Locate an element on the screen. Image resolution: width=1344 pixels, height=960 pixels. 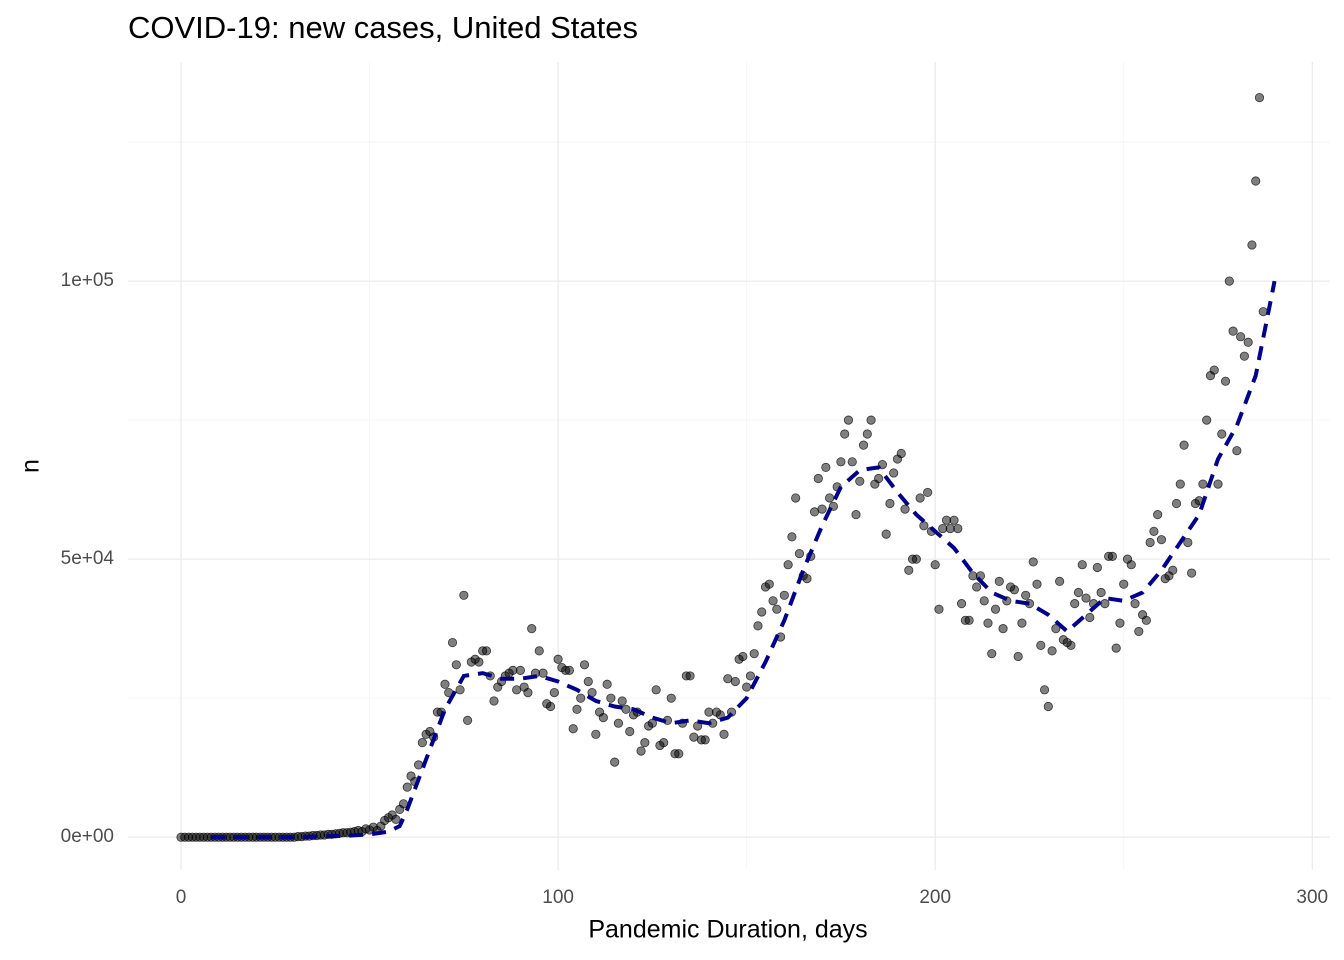
y-tick-label: 0e+00 is located at coordinates (87, 836).